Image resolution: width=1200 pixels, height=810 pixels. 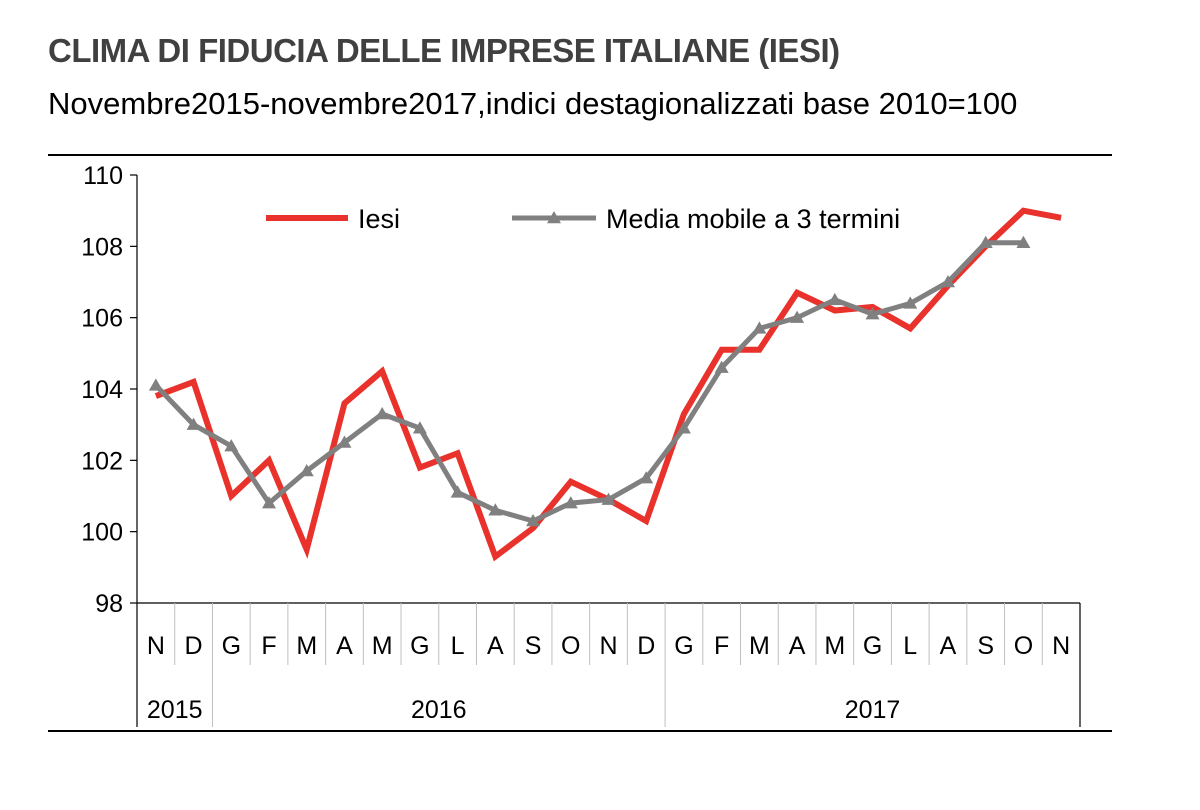 I want to click on legend-label-iesi: Iesi, so click(x=379, y=219).